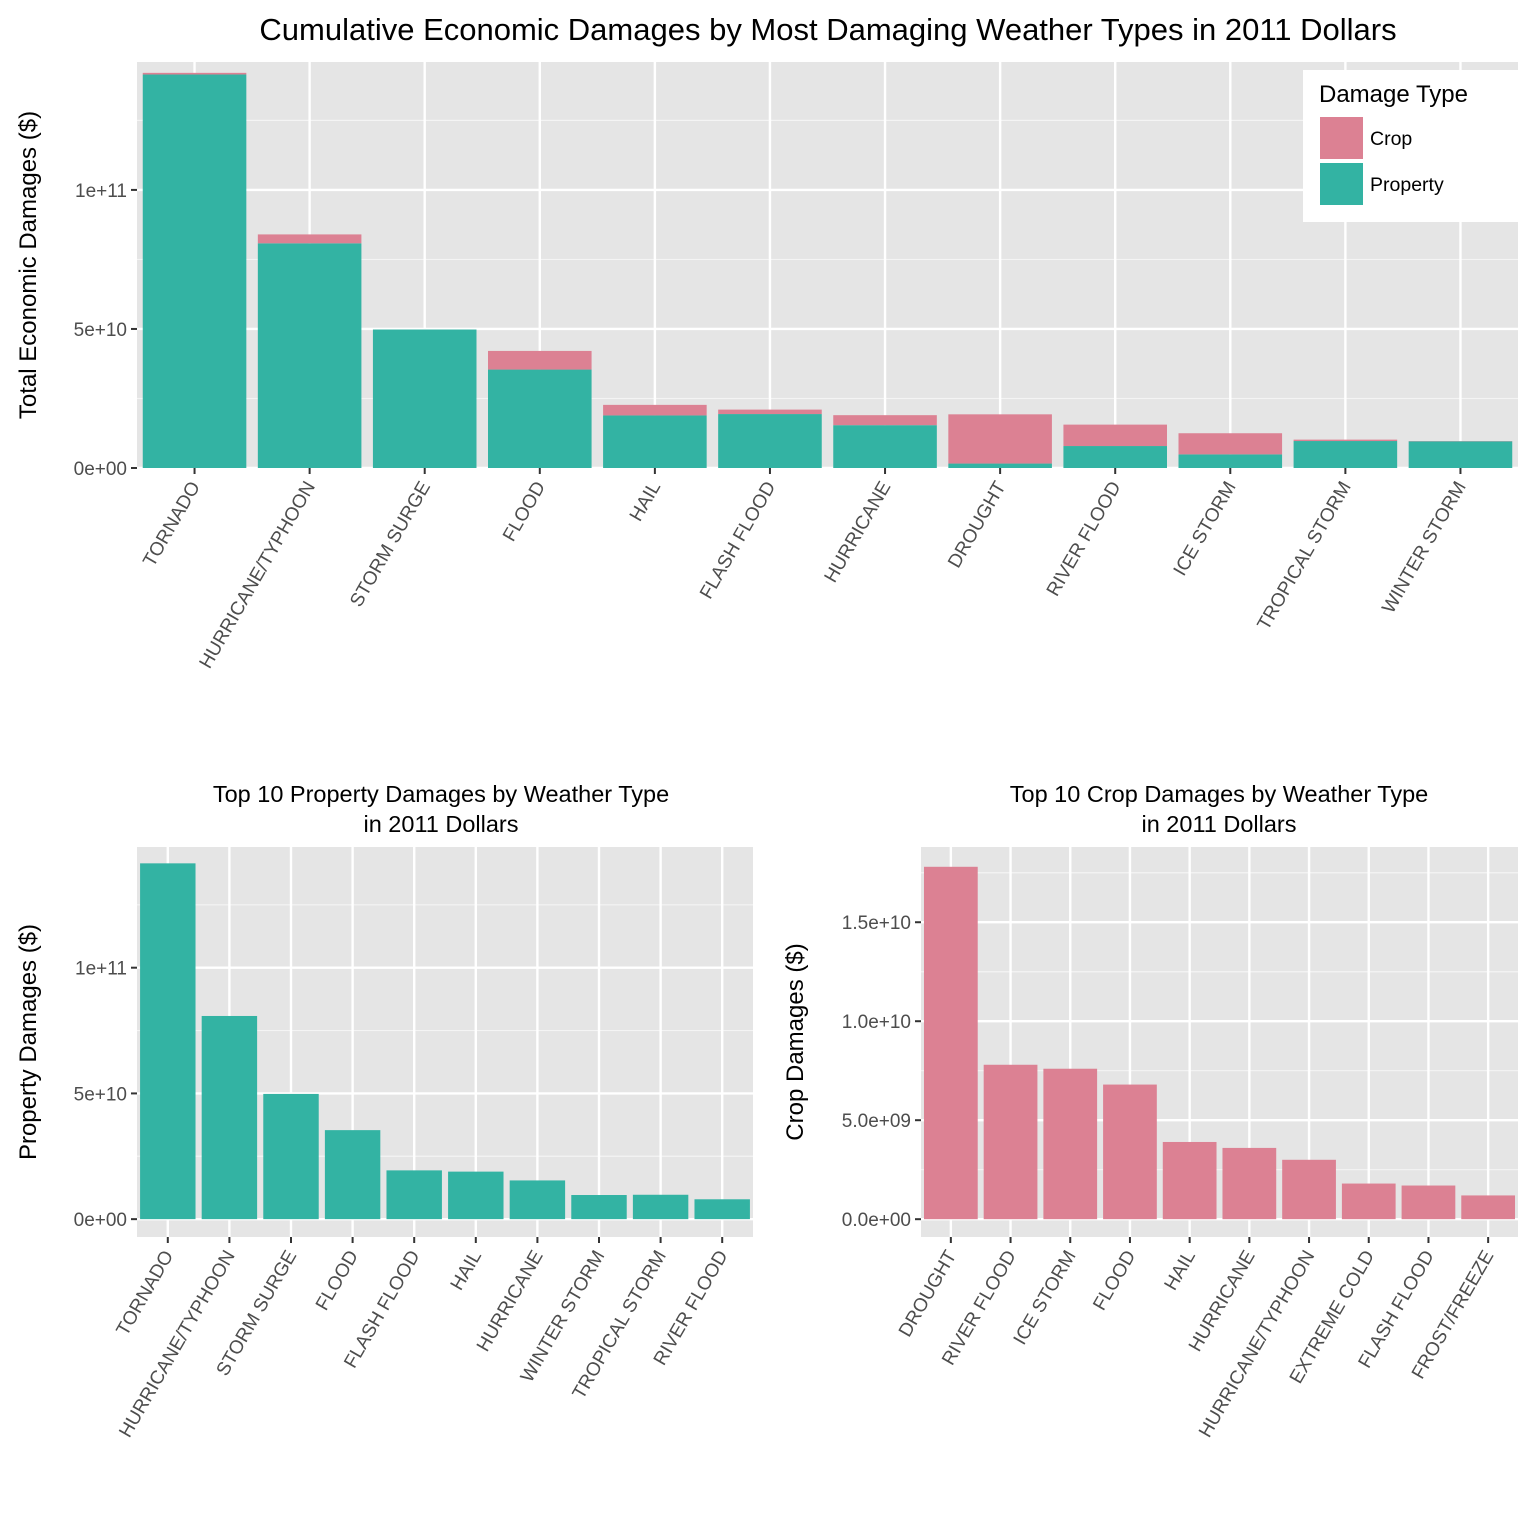 The width and height of the screenshot is (1536, 1536). What do you see at coordinates (876, 923) in the screenshot?
I see `y-tick-label: 1.5e+10` at bounding box center [876, 923].